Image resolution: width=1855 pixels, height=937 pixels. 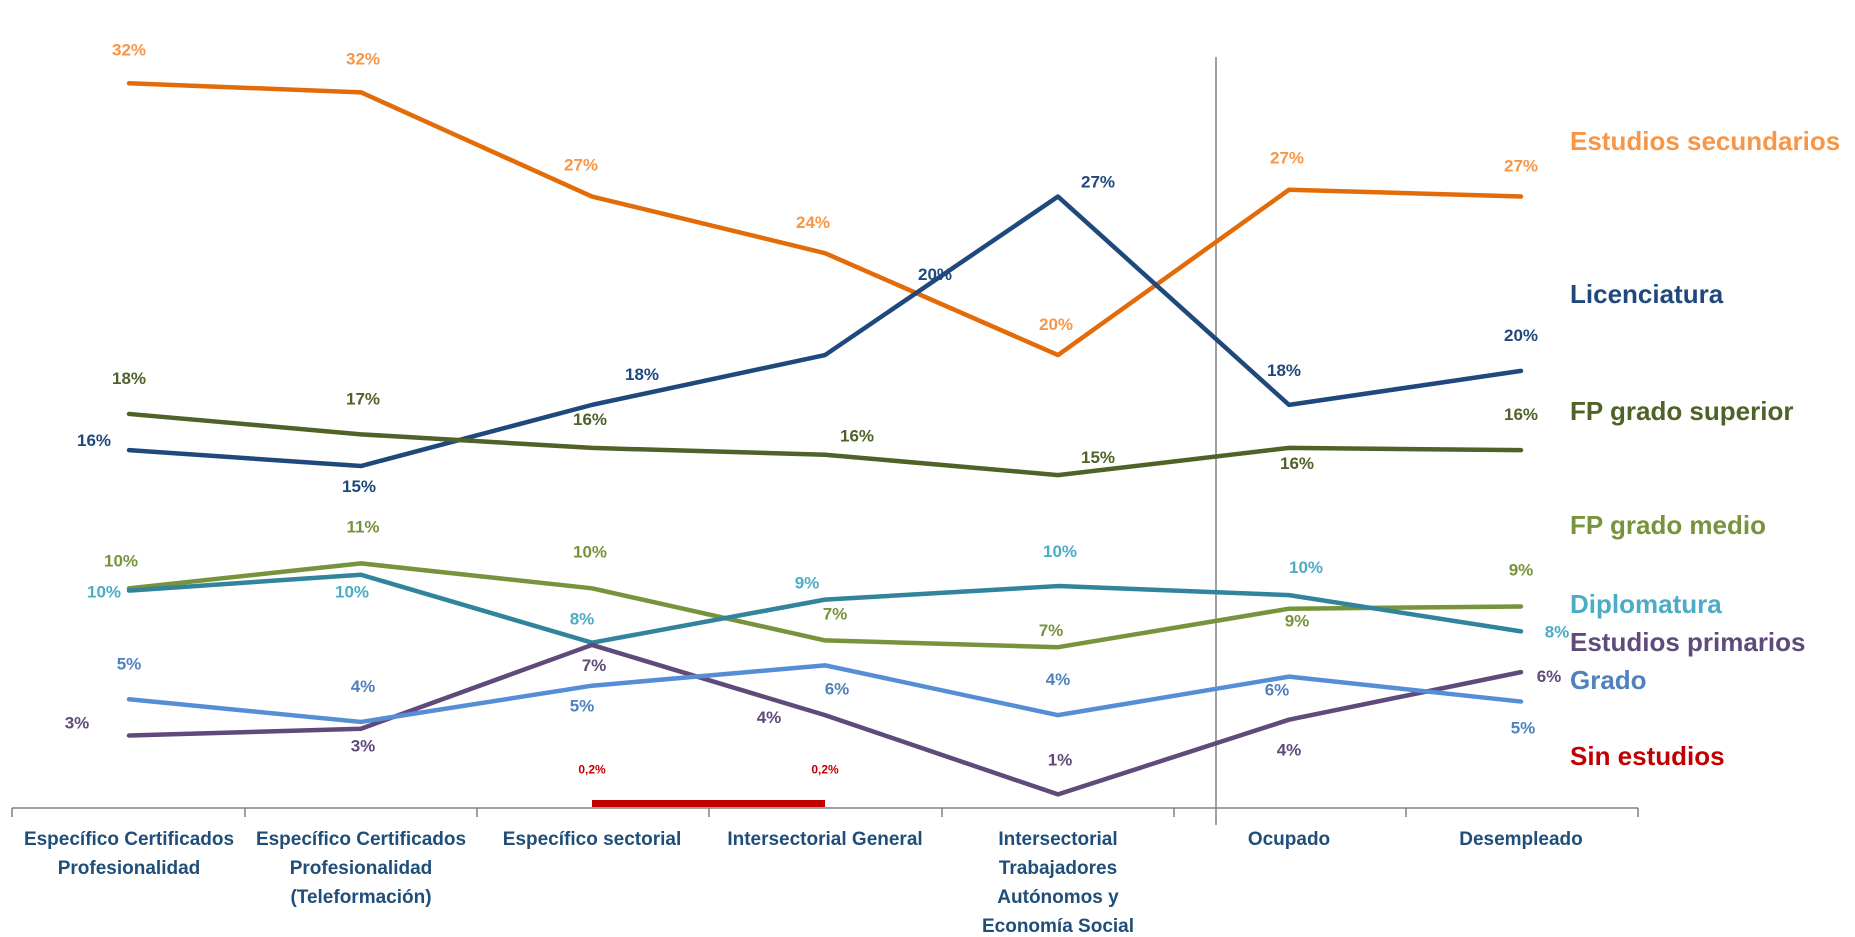 What do you see at coordinates (1058, 868) in the screenshot?
I see `category-label: Trabajadores` at bounding box center [1058, 868].